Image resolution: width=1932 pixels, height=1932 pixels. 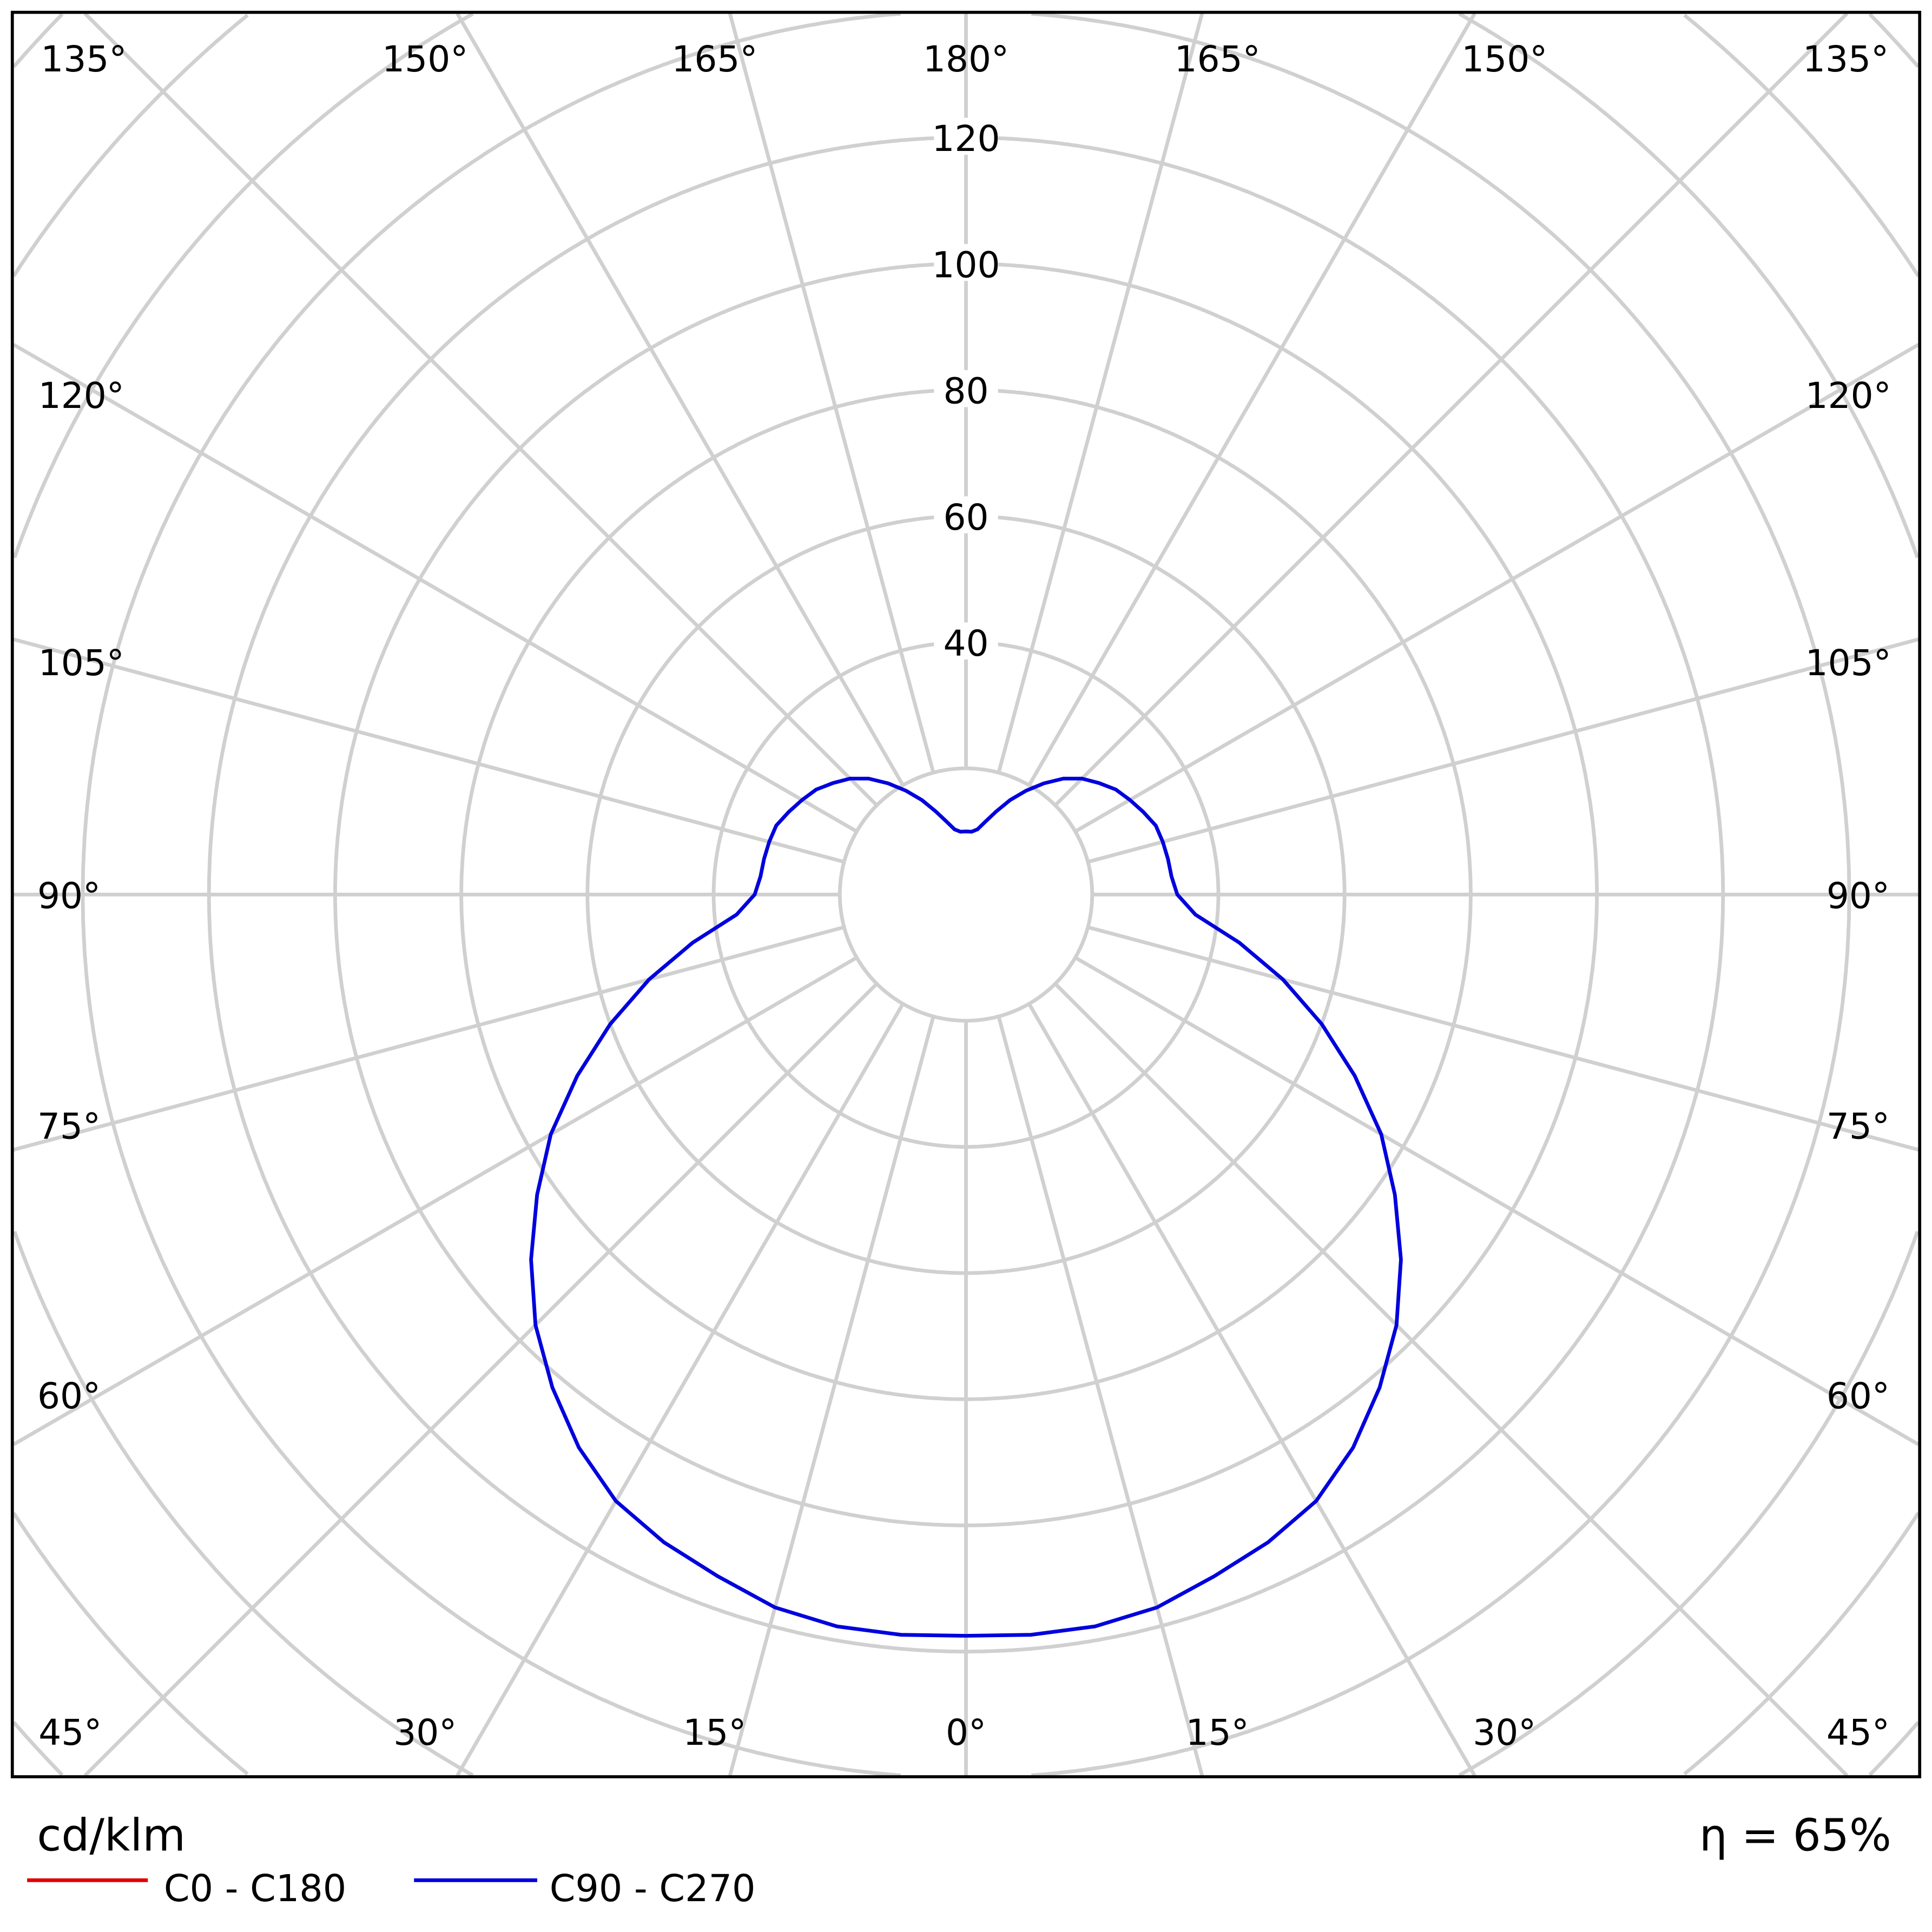 I want to click on radial-tick-label: 80, so click(x=965, y=391).